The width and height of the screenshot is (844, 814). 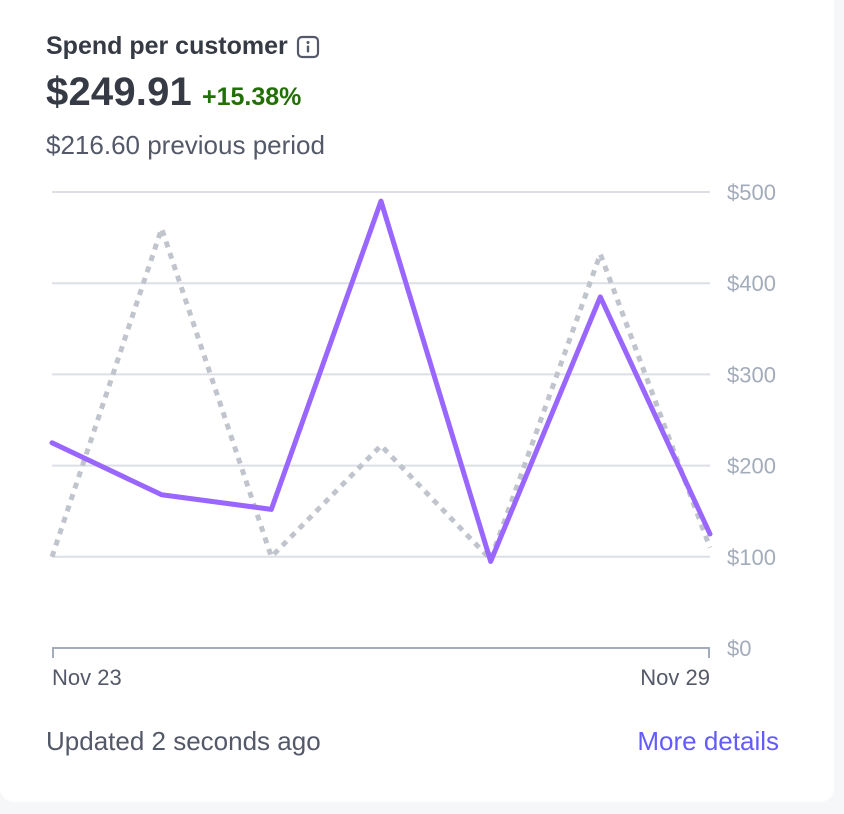 What do you see at coordinates (751, 466) in the screenshot?
I see `y-tick-label: $200` at bounding box center [751, 466].